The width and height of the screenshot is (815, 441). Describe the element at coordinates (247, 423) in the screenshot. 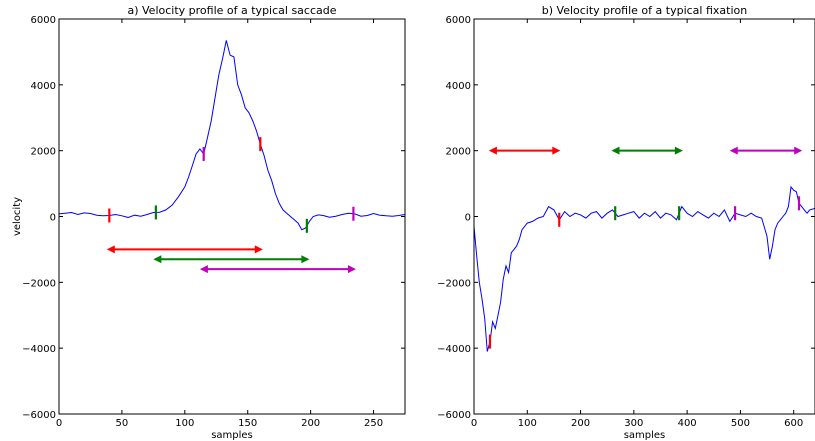

I see `x-tick-label: 150` at that location.